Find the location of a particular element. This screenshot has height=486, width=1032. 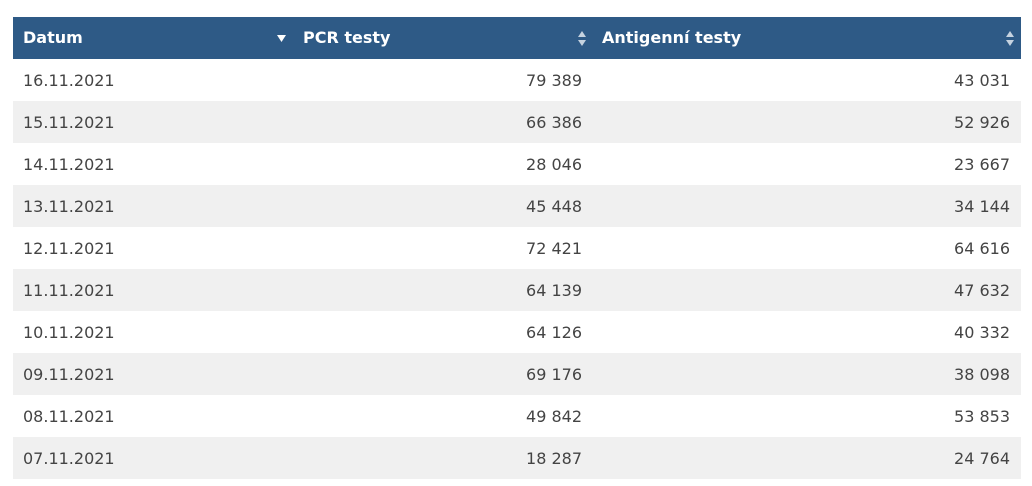

table-row: 12.11.2021 72 421 64 616 is located at coordinates (517, 248).